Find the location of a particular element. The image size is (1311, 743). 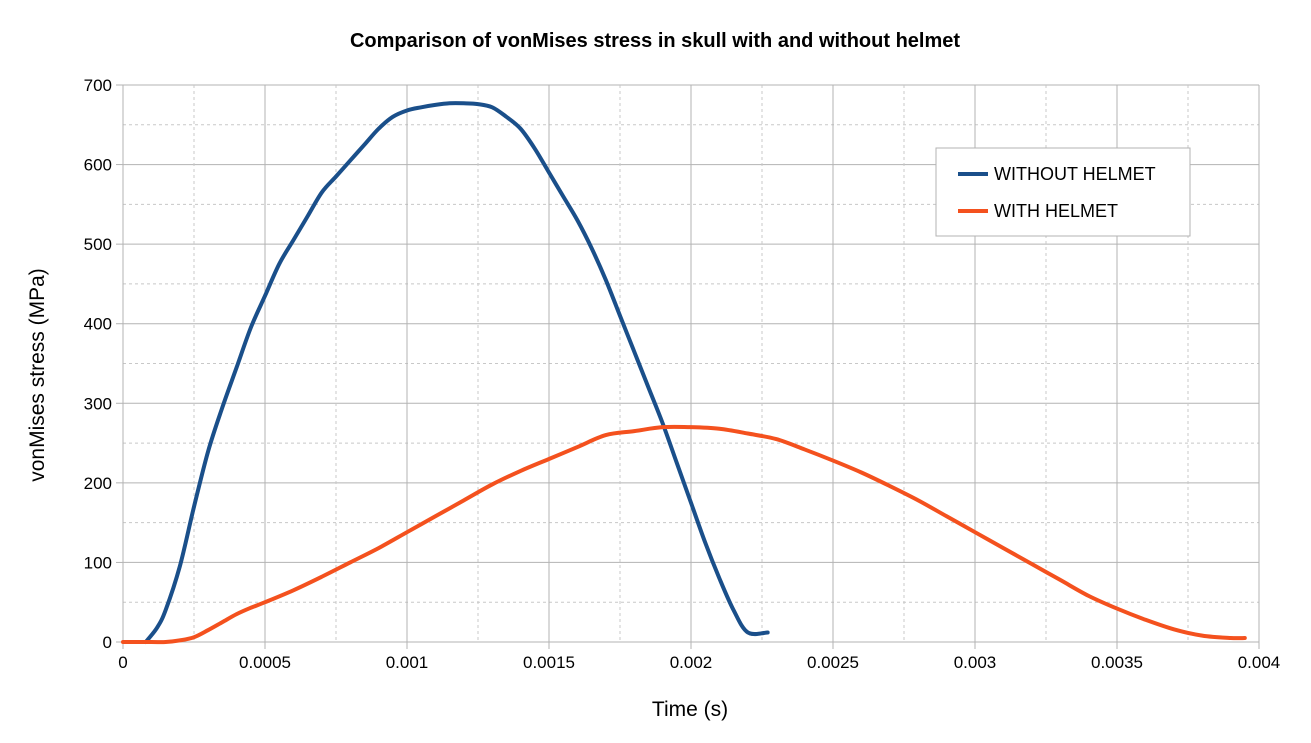

y-tick-label: 100 is located at coordinates (98, 562).